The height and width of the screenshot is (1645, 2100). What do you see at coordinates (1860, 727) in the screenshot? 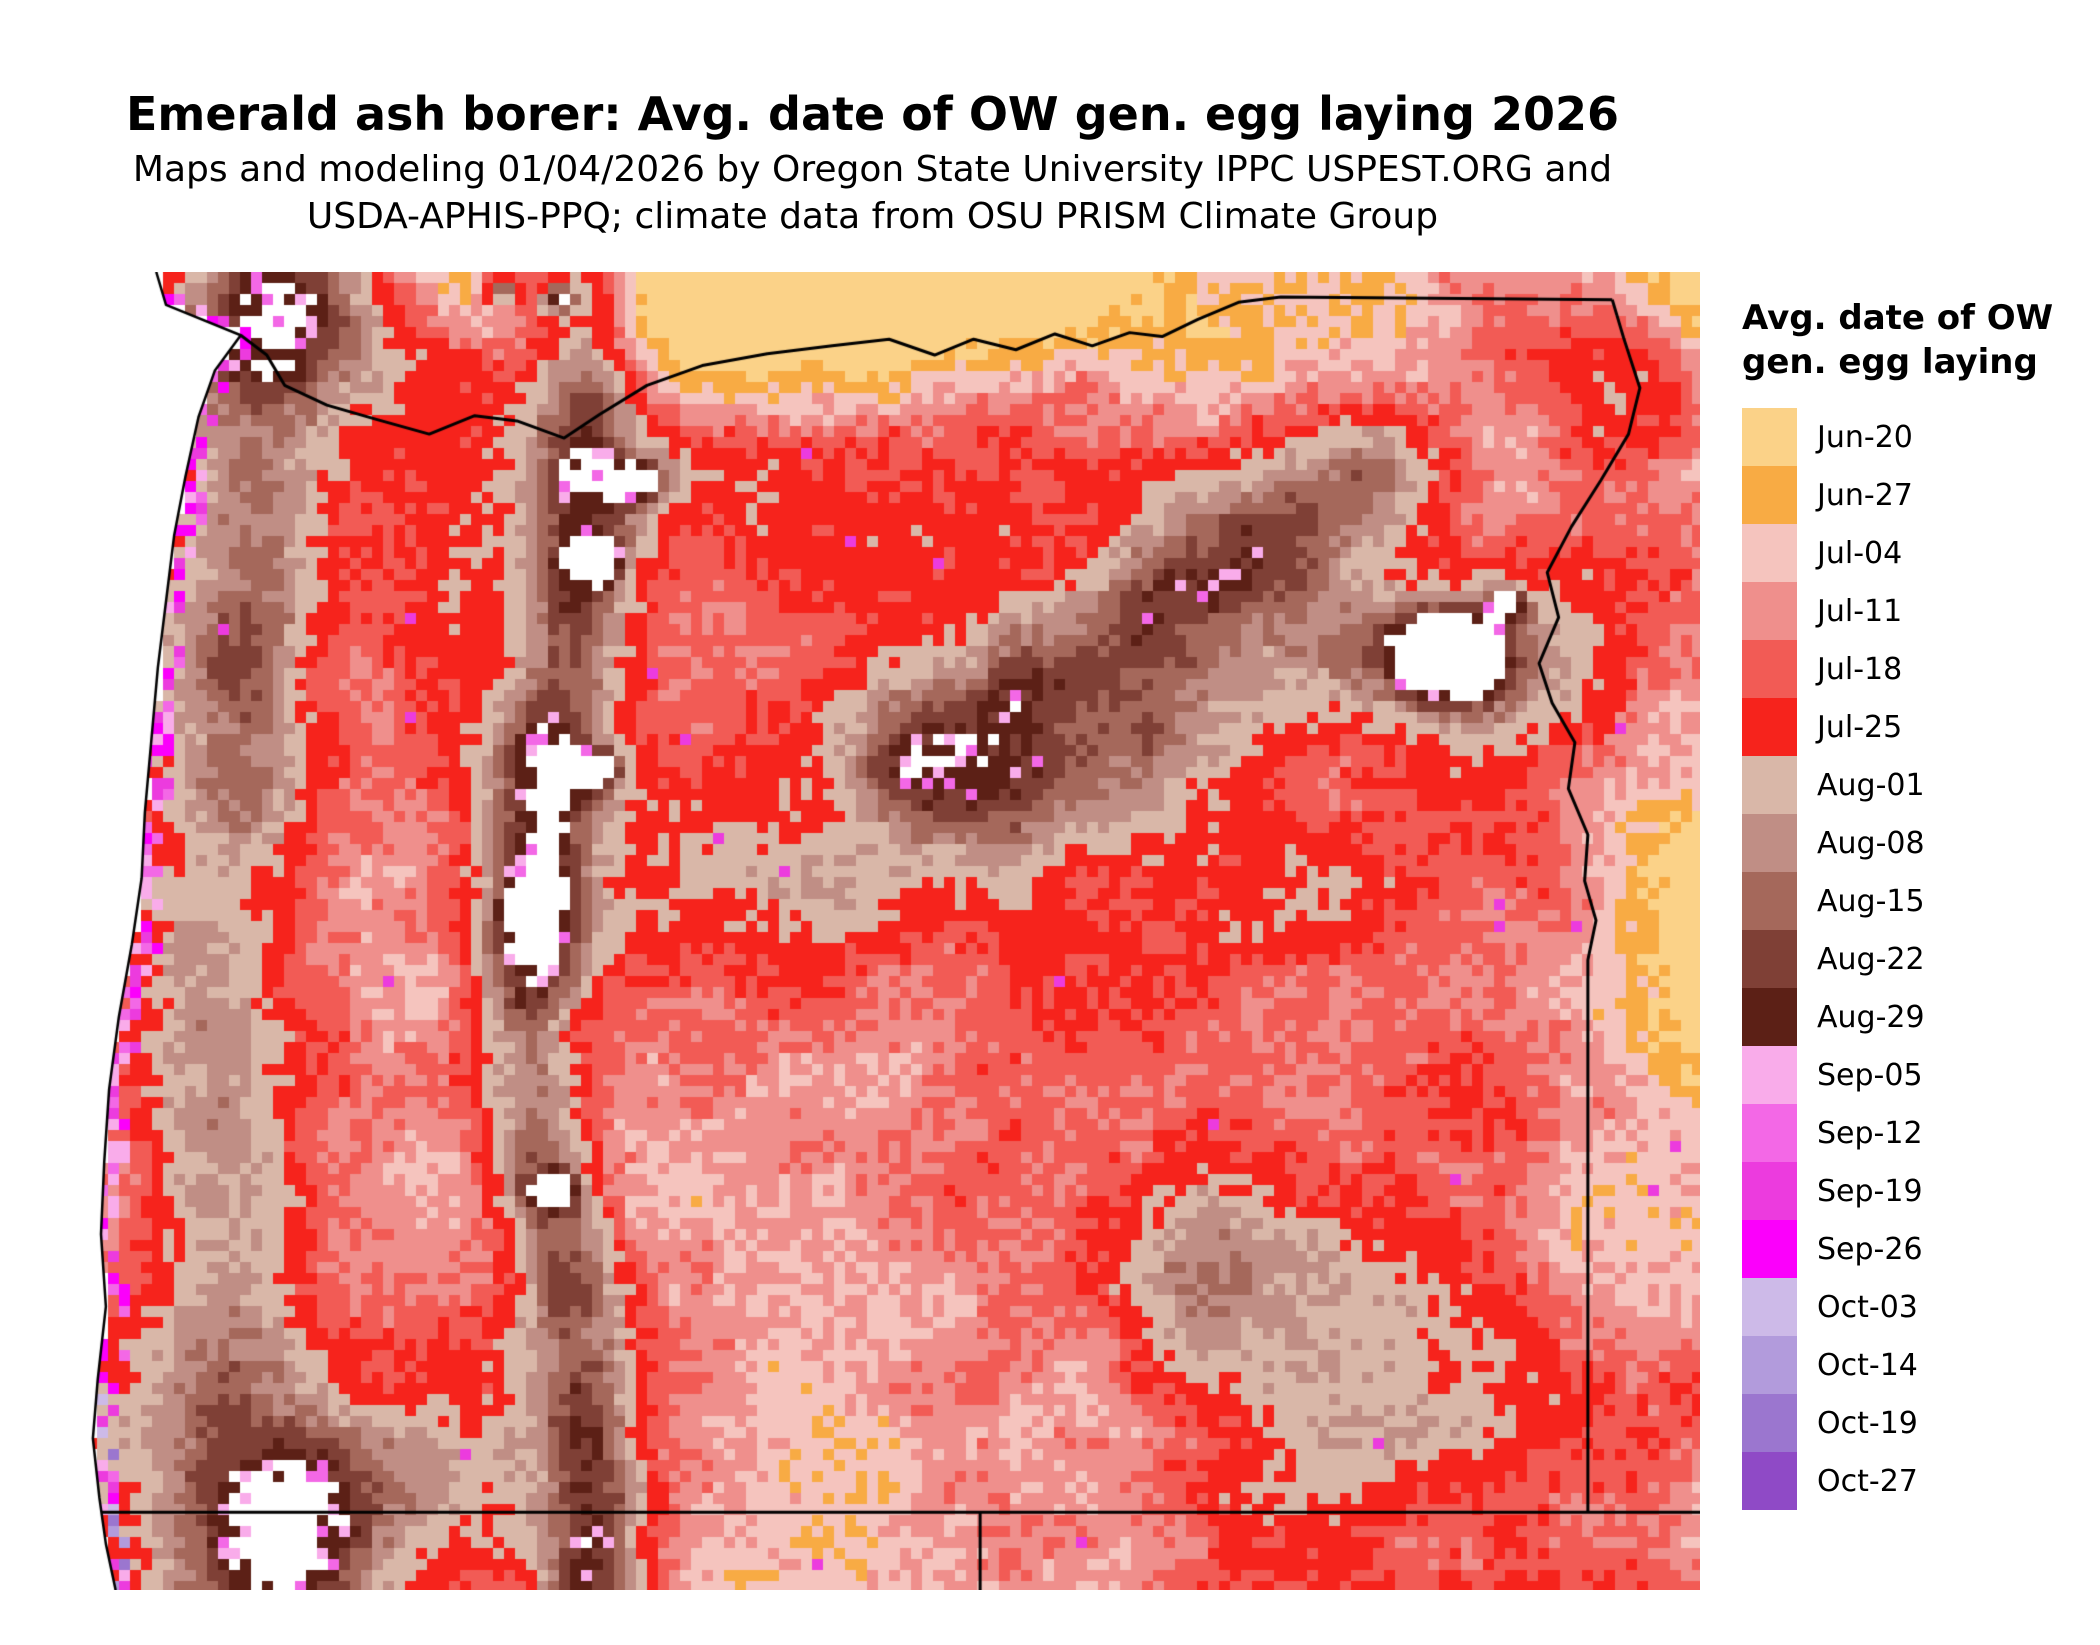
I see `legend-label: Jul-25` at bounding box center [1860, 727].